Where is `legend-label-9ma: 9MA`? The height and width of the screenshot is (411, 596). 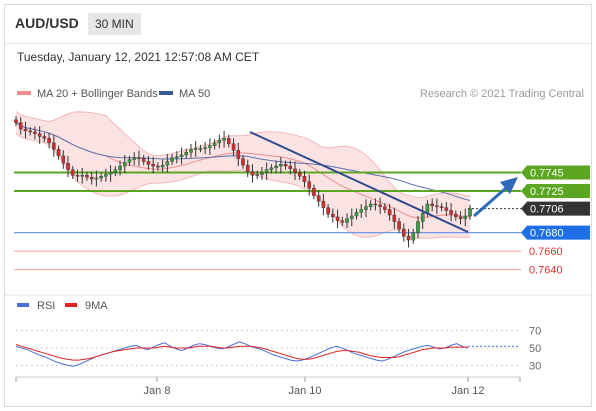
legend-label-9ma: 9MA is located at coordinates (96, 306).